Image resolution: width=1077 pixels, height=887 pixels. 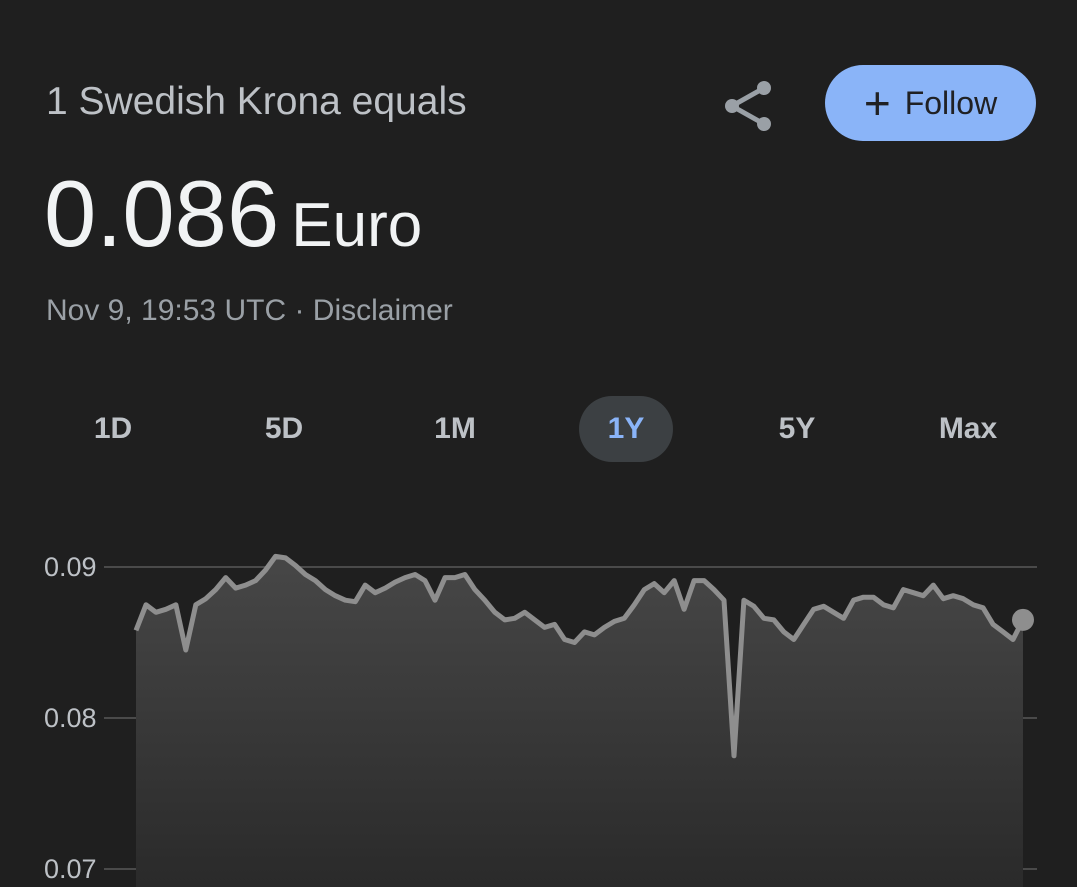 What do you see at coordinates (70, 869) in the screenshot?
I see `y-tick-label: 0.07` at bounding box center [70, 869].